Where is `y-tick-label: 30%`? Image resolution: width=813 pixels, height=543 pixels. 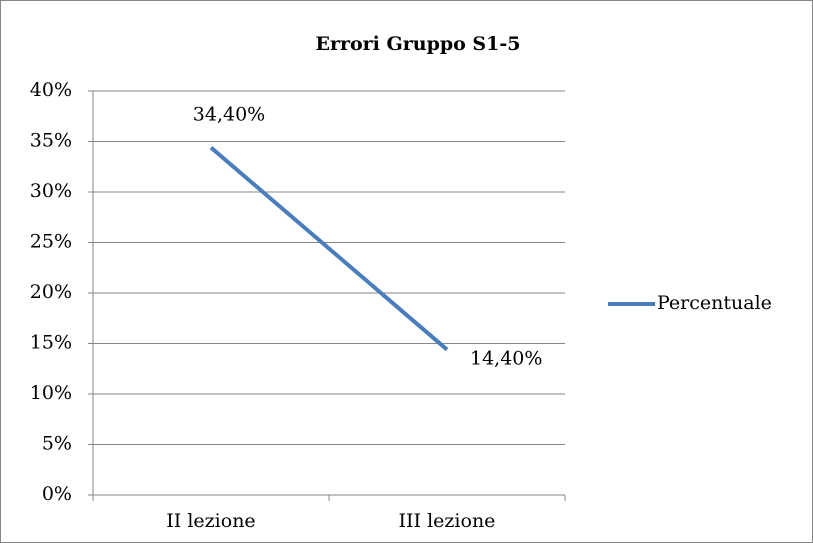
y-tick-label: 30% is located at coordinates (51, 191).